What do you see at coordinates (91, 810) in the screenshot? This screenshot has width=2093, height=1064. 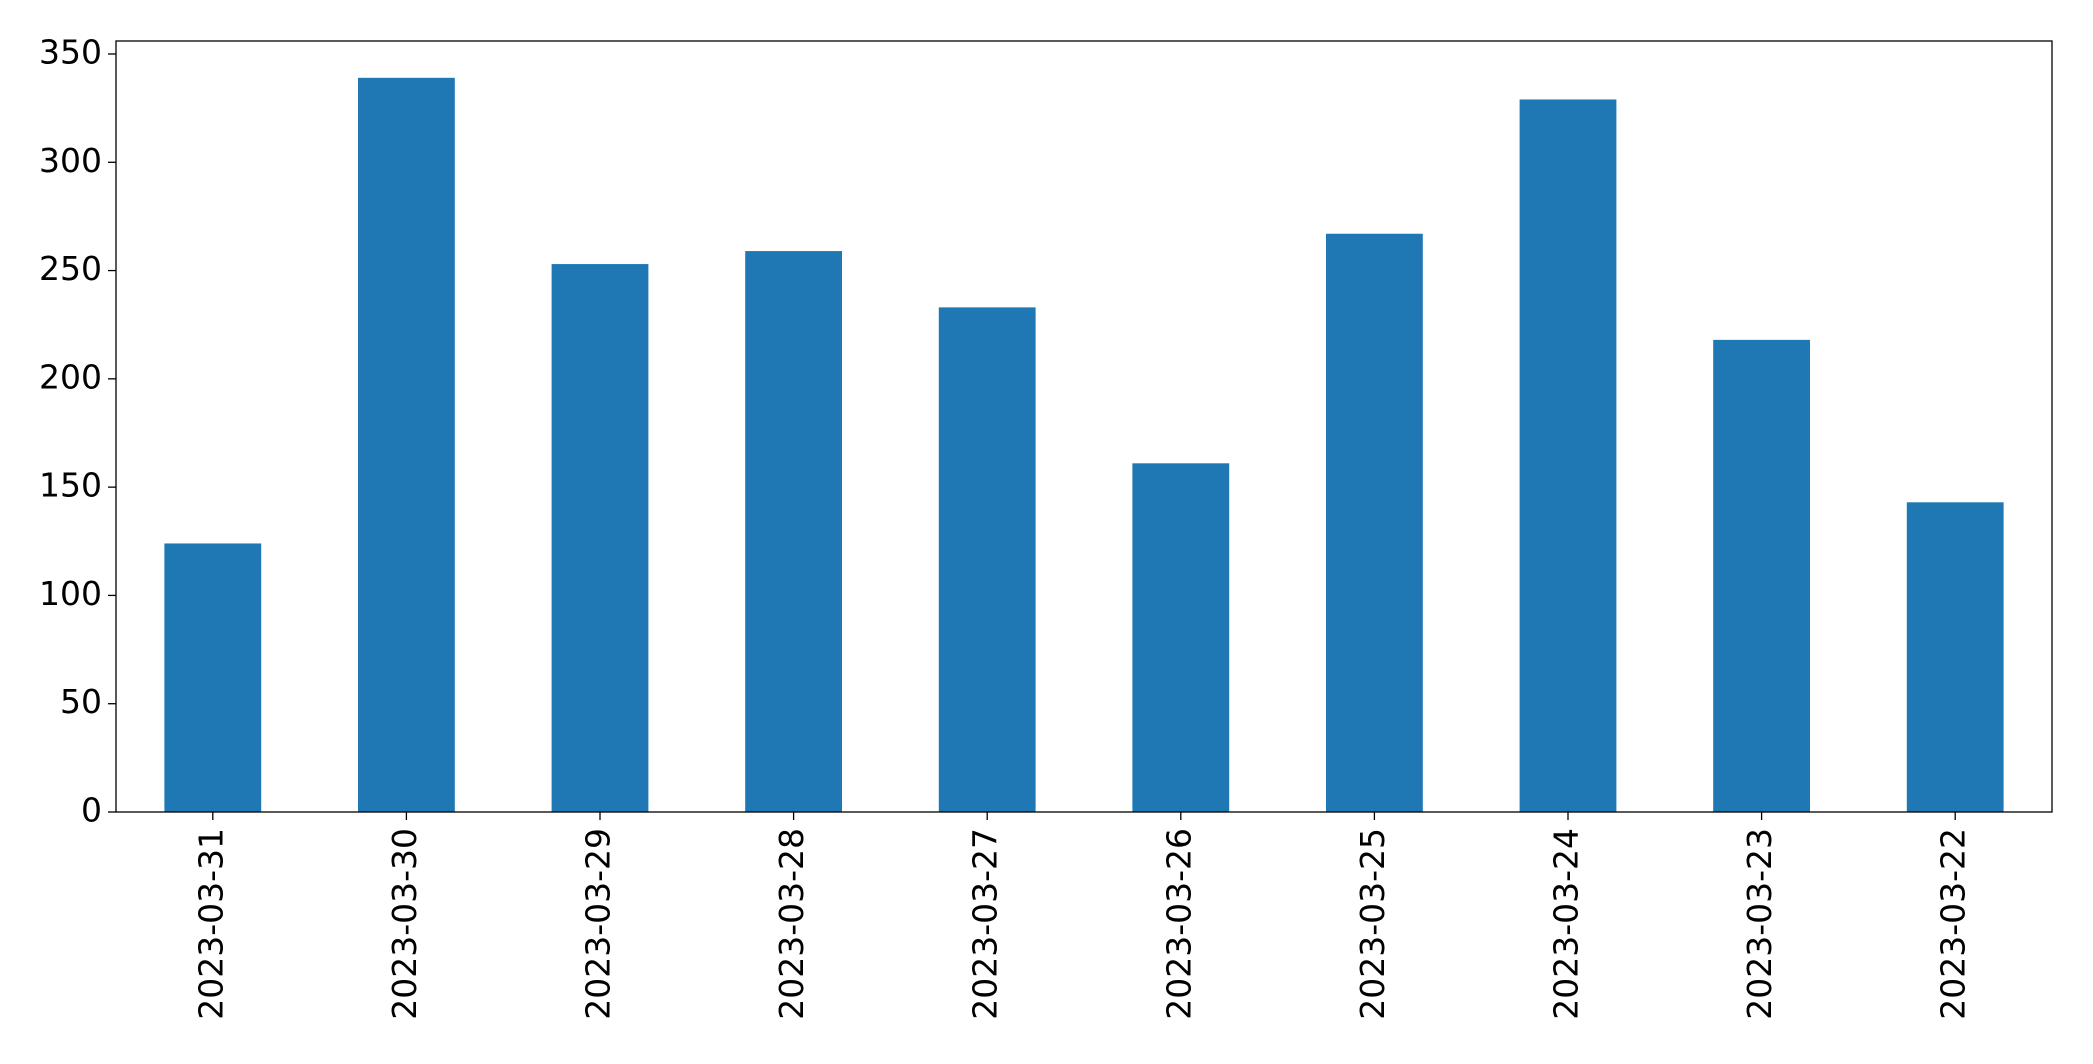 I see `y-tick-label: 0` at bounding box center [91, 810].